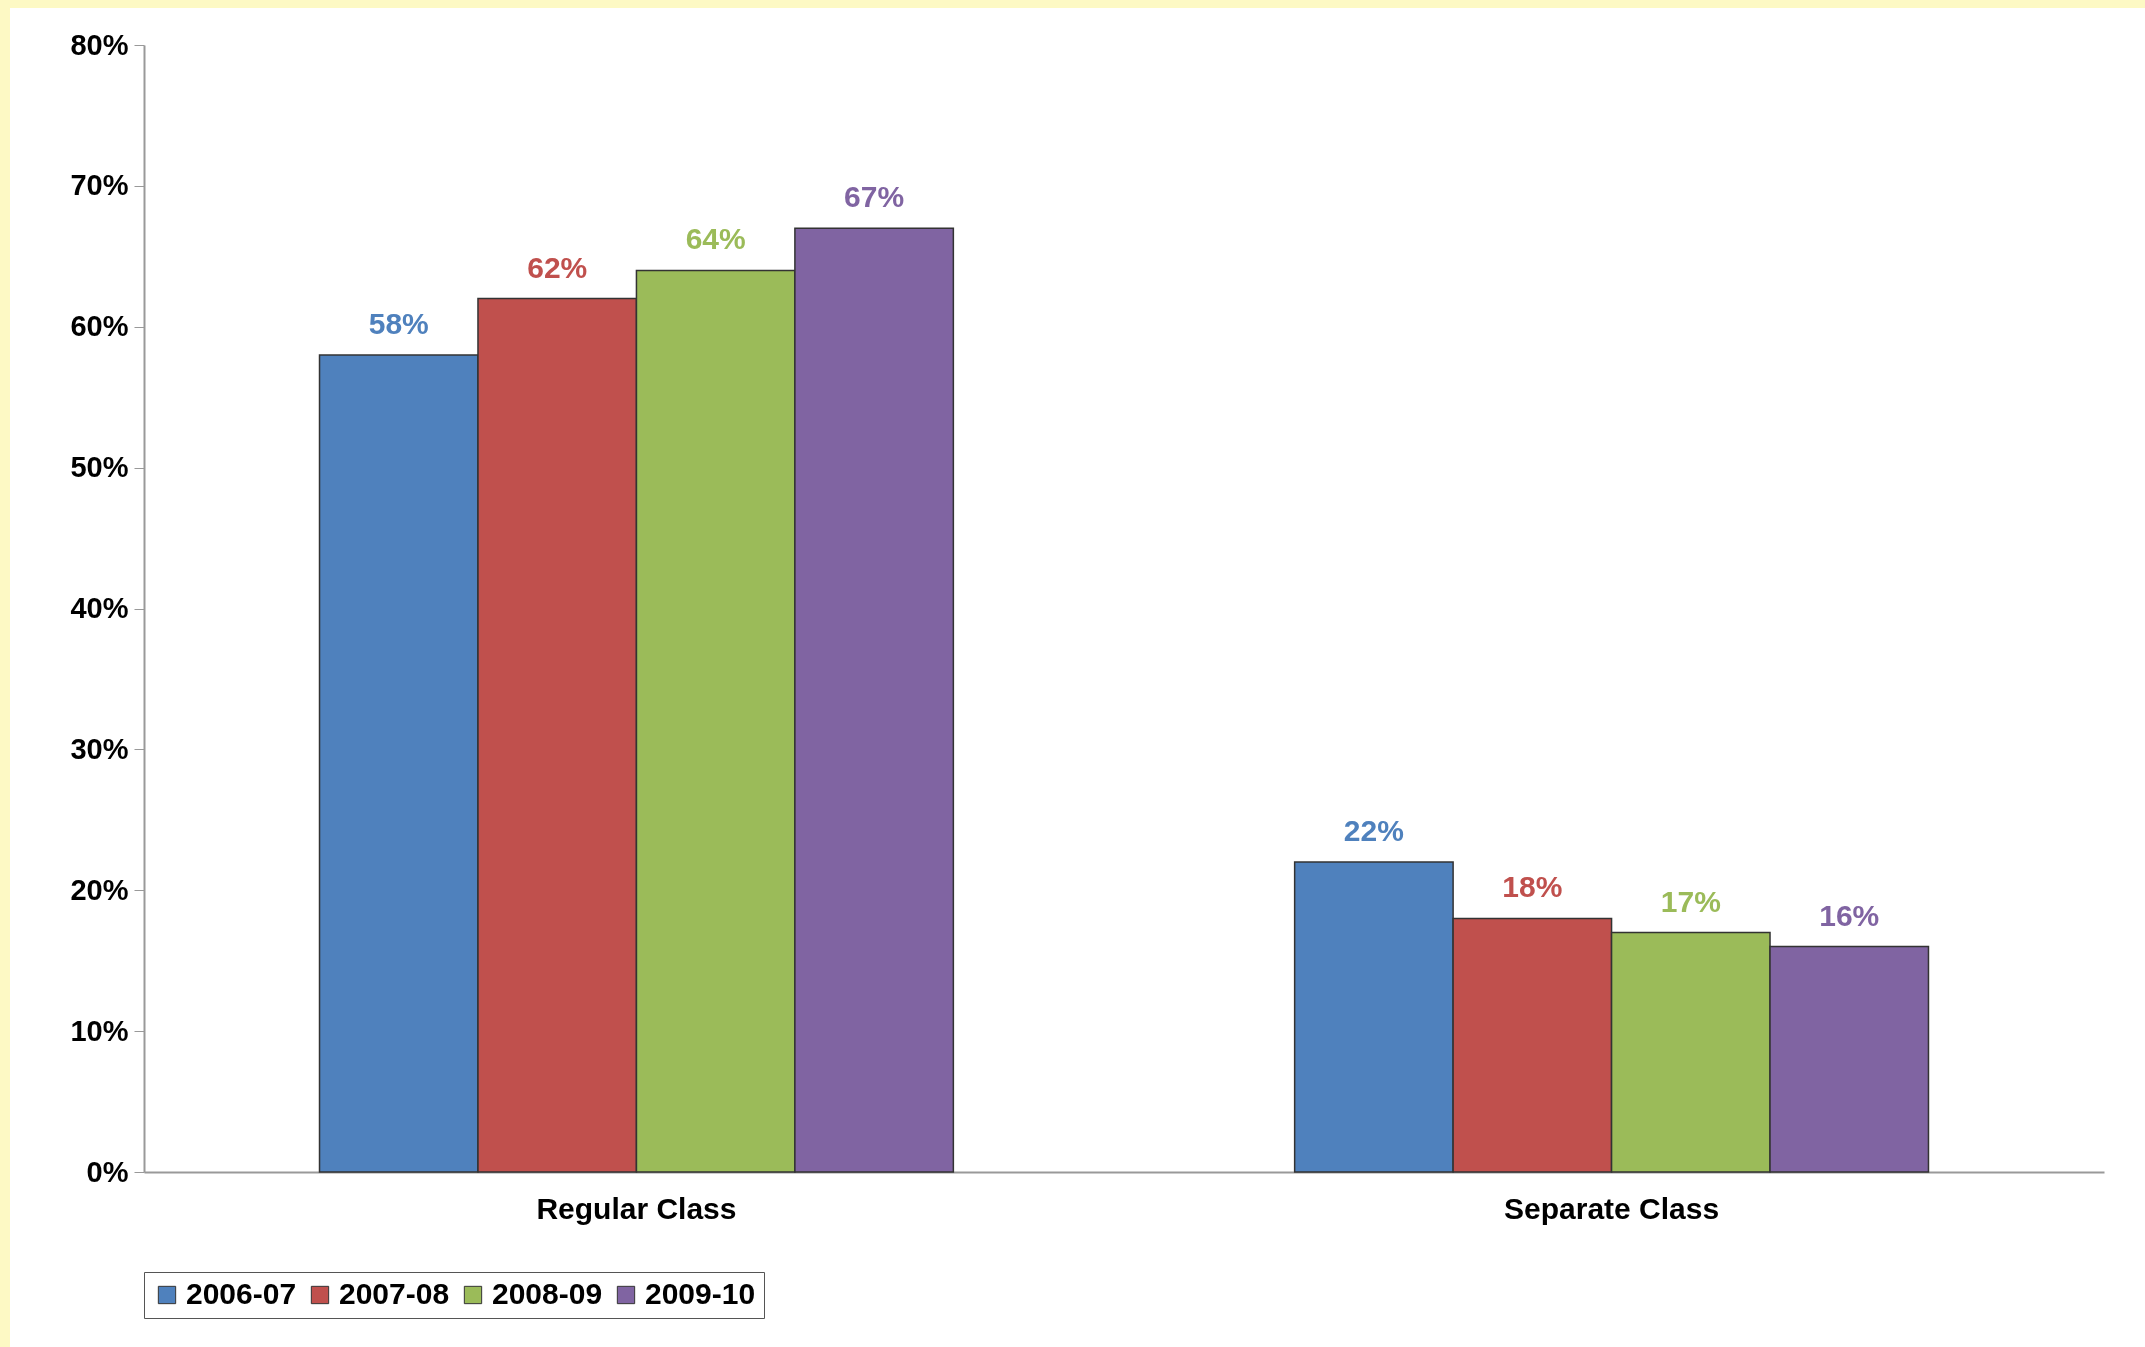 The image size is (2145, 1347). I want to click on y-tick-label: 40%, so click(99, 608).